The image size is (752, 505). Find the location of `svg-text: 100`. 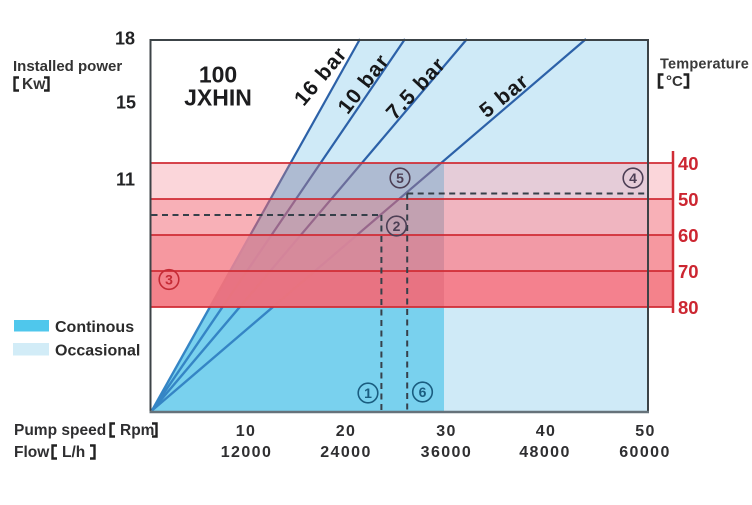

svg-text: 100 is located at coordinates (218, 75).